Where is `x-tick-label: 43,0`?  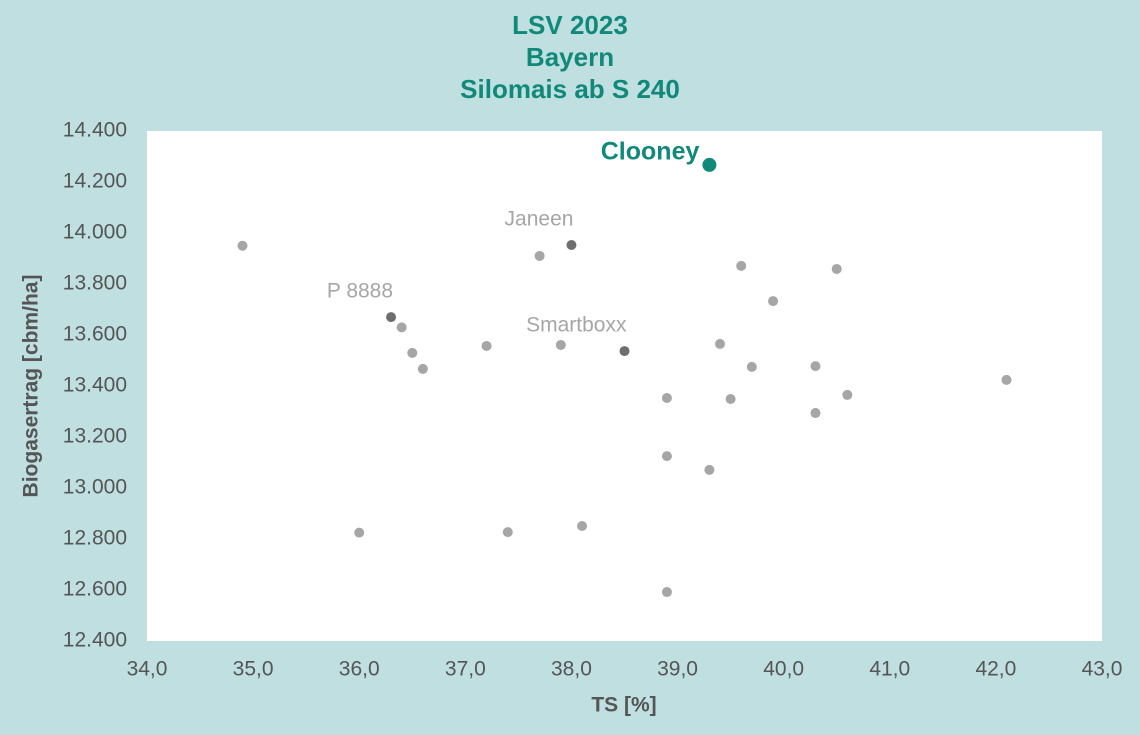 x-tick-label: 43,0 is located at coordinates (1102, 669).